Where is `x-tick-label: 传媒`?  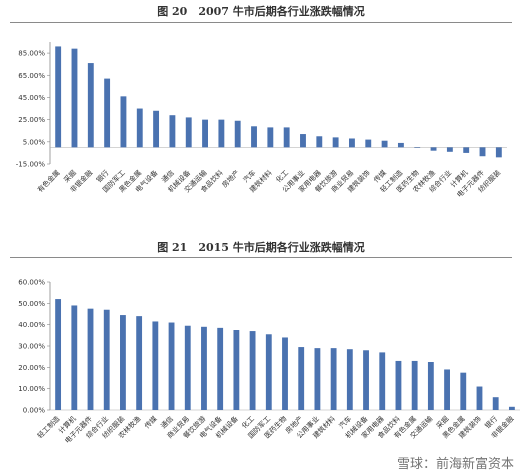 x-tick-label: 传媒 is located at coordinates (150, 422).